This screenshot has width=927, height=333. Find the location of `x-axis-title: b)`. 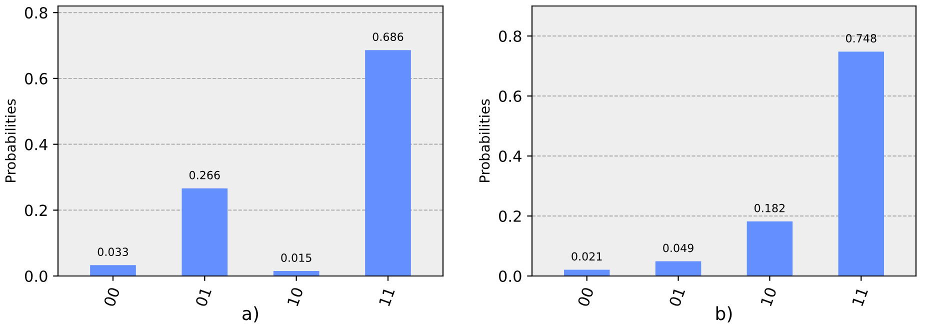

x-axis-title: b) is located at coordinates (724, 314).